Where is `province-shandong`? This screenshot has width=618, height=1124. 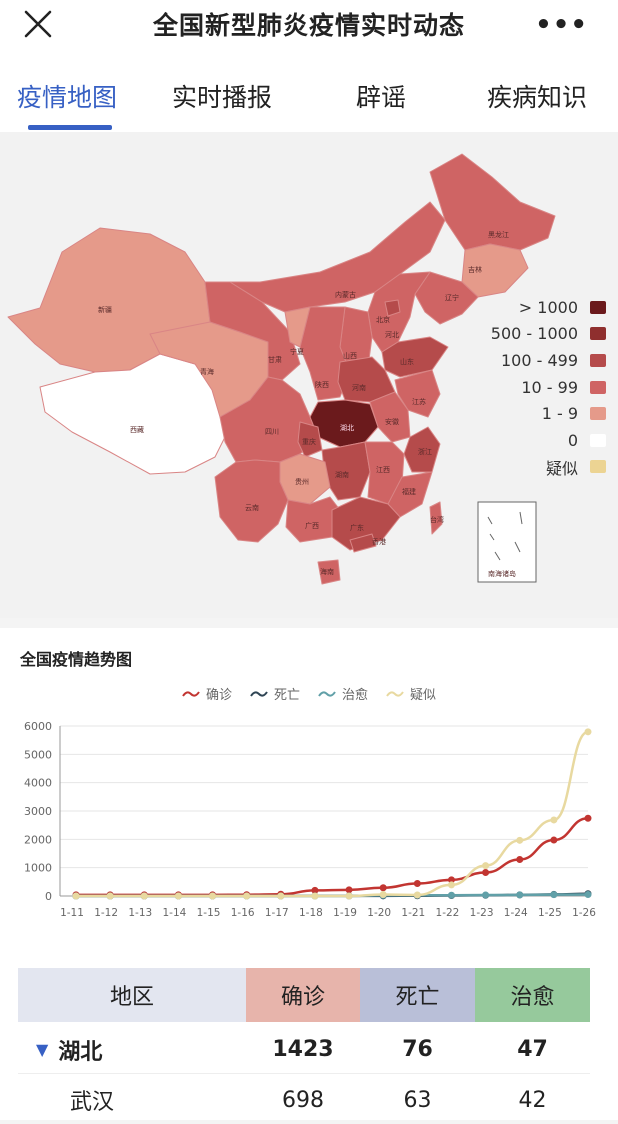 province-shandong is located at coordinates (415, 357).